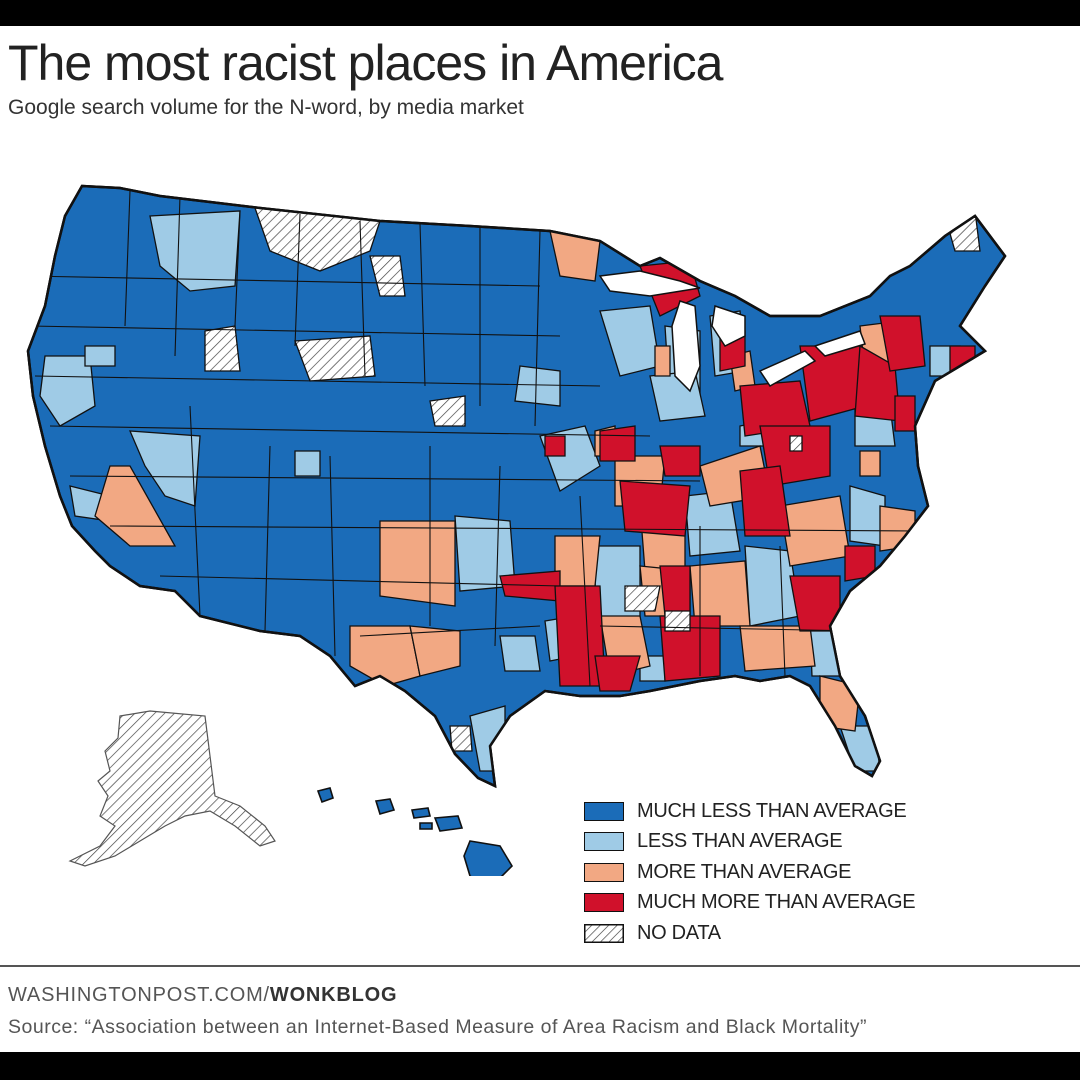 This screenshot has width=1080, height=1080. I want to click on legend-label: LESS THAN AVERAGE, so click(740, 841).